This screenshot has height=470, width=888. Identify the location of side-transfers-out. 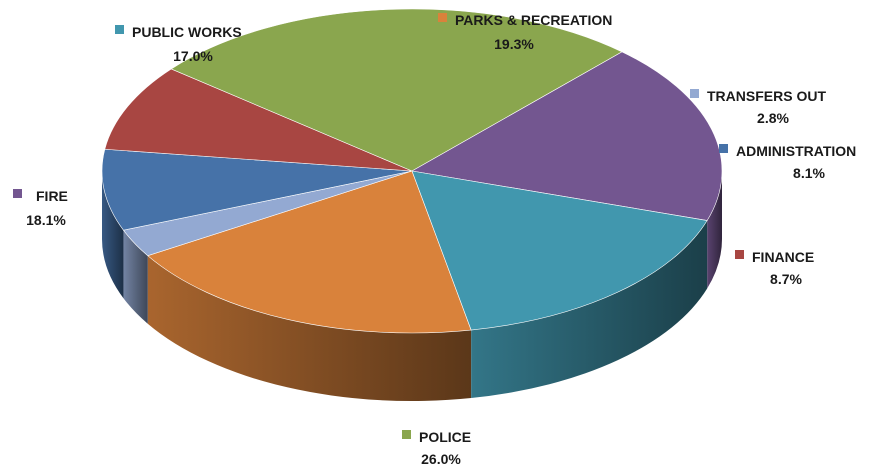
(135, 277).